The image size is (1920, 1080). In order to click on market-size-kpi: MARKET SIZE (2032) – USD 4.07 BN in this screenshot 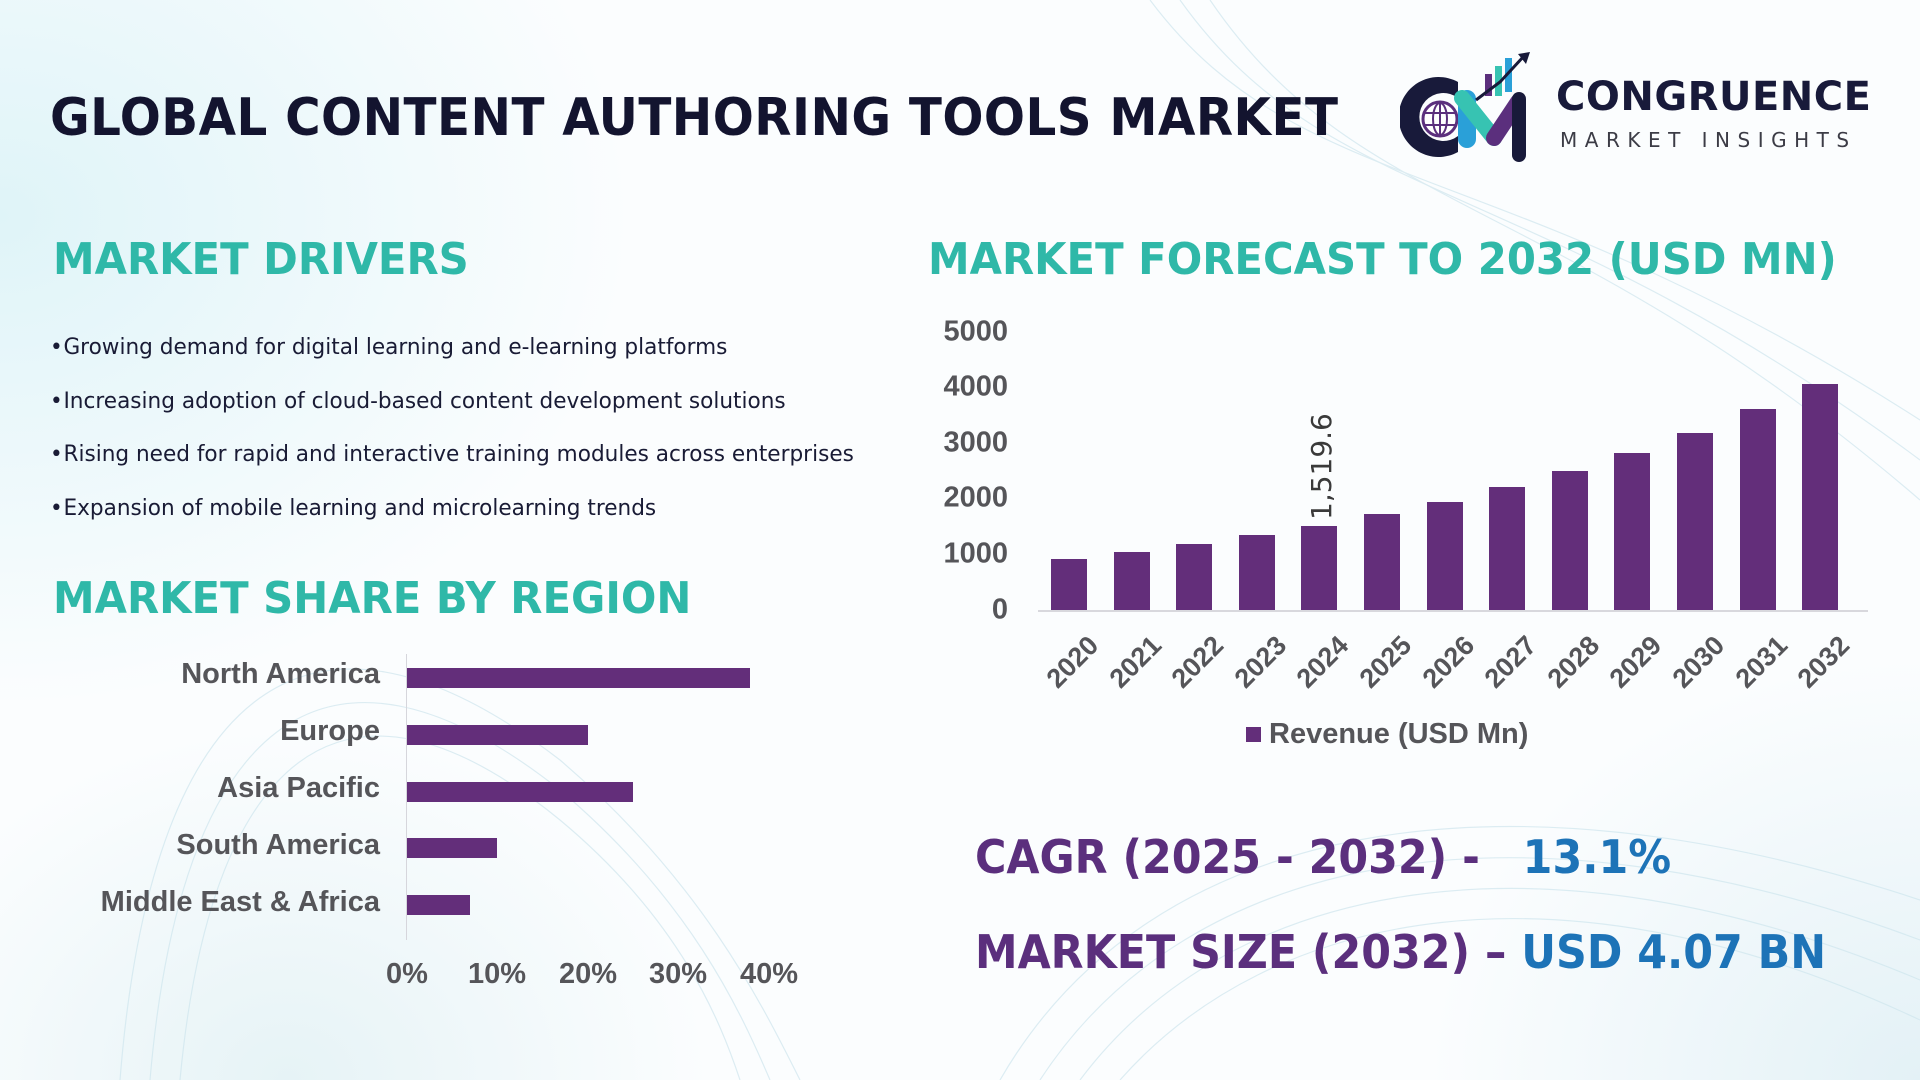, I will do `click(1400, 952)`.